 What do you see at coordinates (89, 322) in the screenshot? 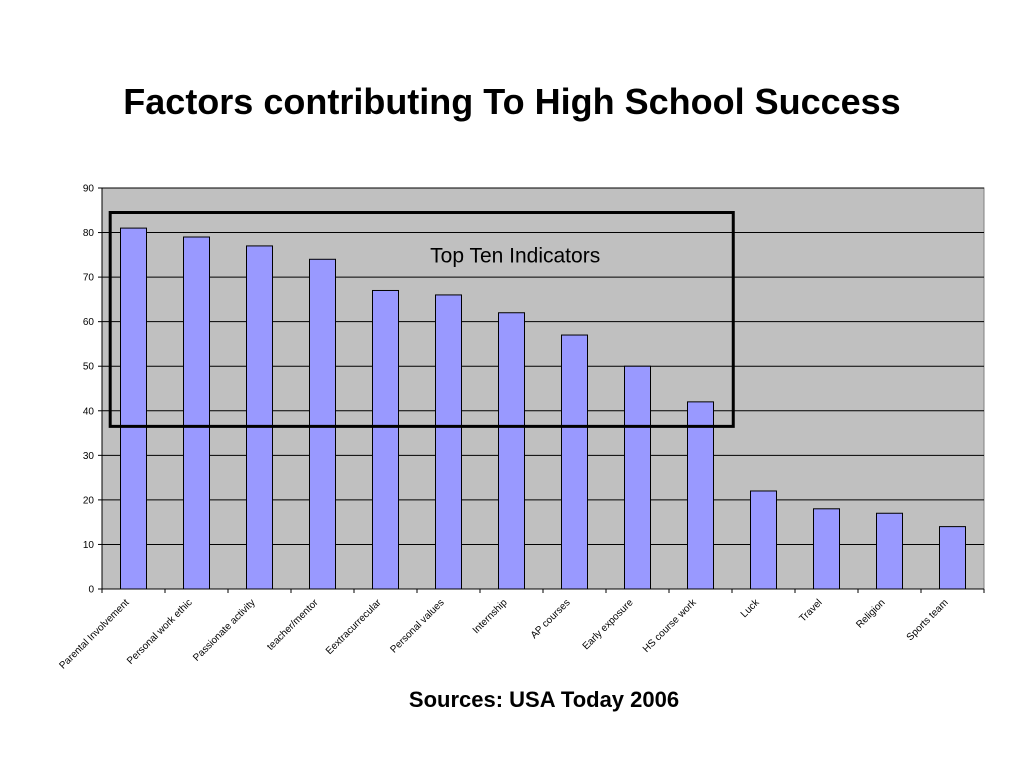
I see `y-tick-label: 60` at bounding box center [89, 322].